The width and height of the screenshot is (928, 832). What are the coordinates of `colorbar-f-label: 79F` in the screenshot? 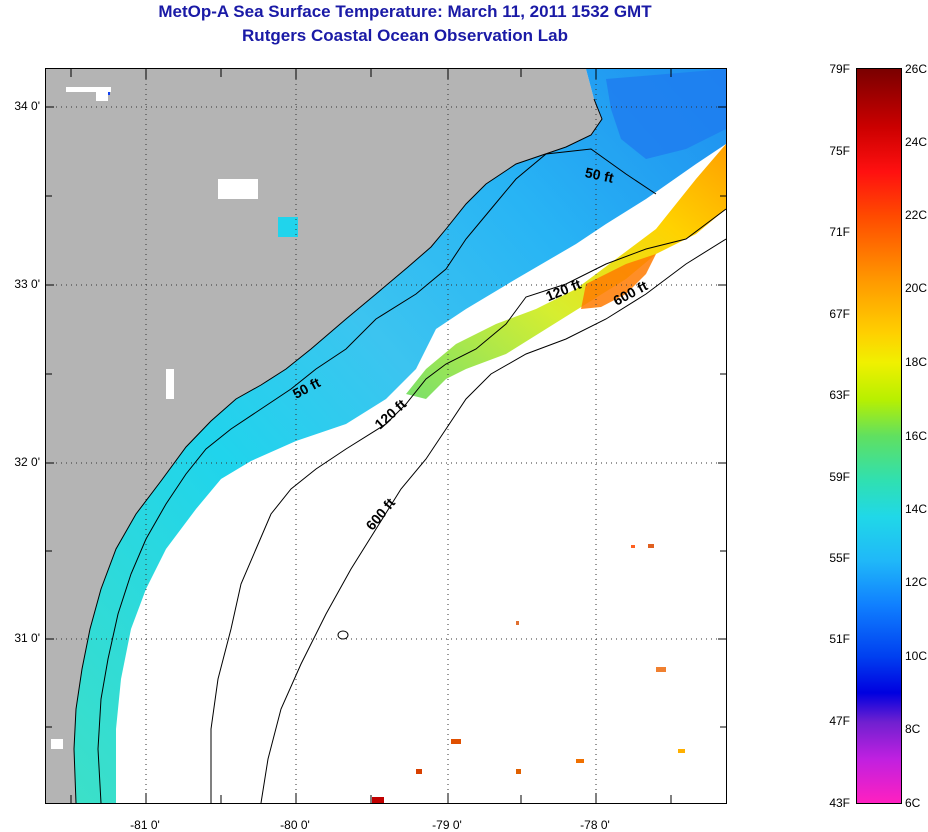 It's located at (839, 69).